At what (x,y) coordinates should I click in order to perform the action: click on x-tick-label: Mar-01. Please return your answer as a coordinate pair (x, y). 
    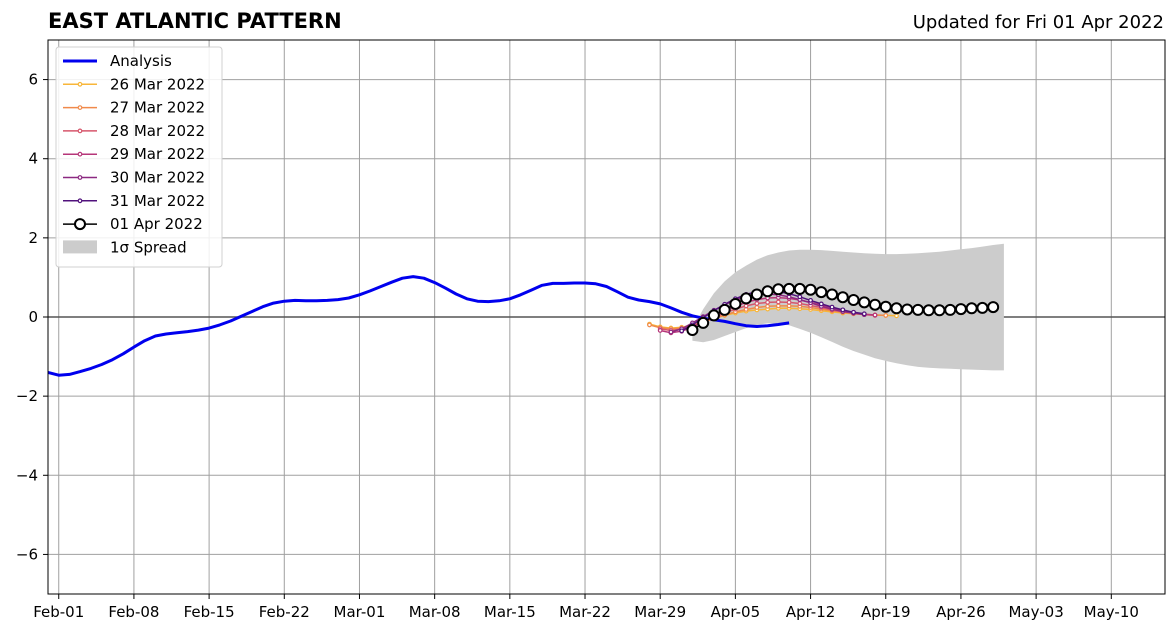
    Looking at the image, I should click on (360, 612).